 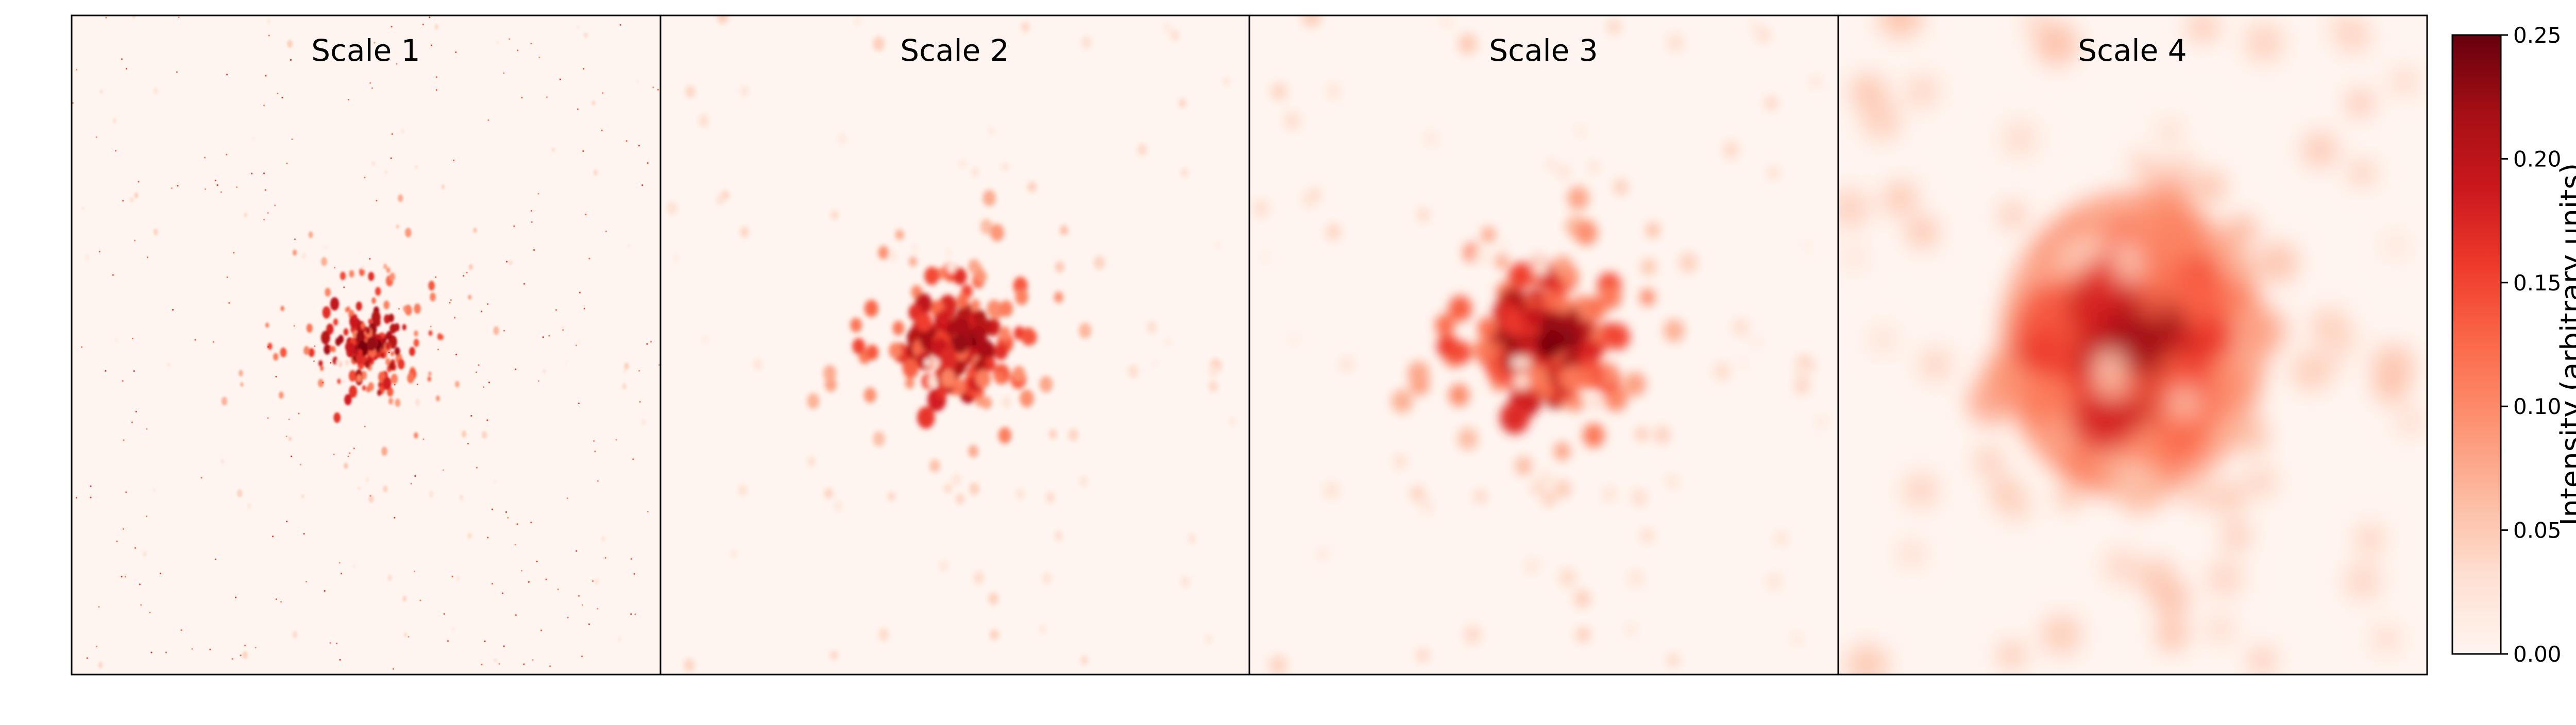 What do you see at coordinates (2531, 345) in the screenshot?
I see `colorbar-ticks: 0.00 0.05 0.10 0.15 0.20 0.25` at bounding box center [2531, 345].